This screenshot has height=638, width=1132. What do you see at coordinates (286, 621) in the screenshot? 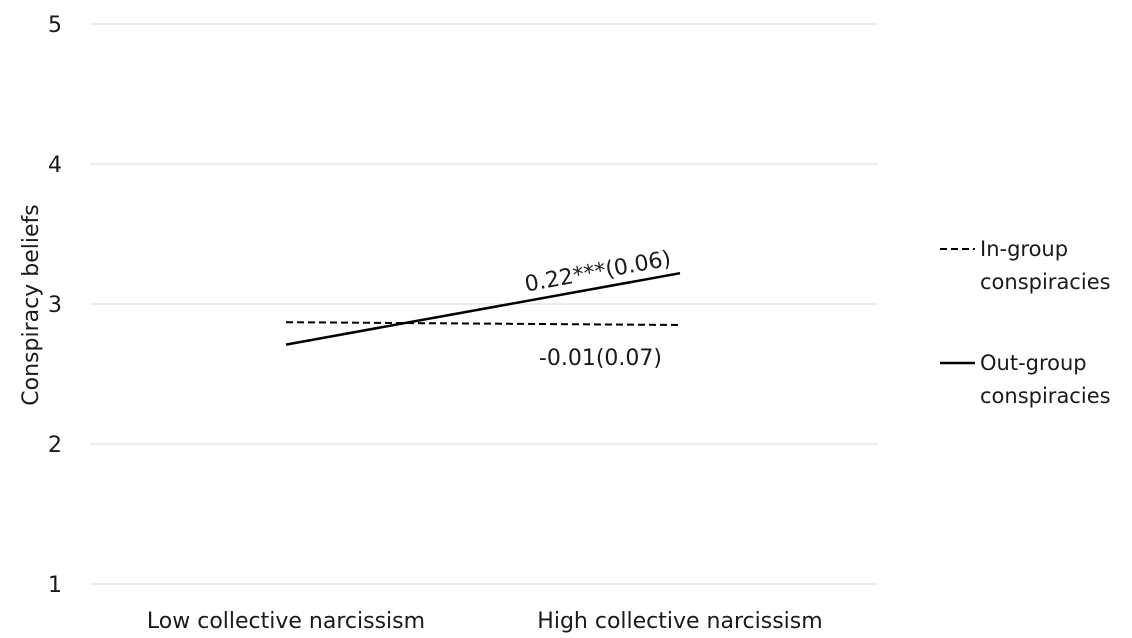
I see `x-tick-label: Low collective narcissism` at bounding box center [286, 621].